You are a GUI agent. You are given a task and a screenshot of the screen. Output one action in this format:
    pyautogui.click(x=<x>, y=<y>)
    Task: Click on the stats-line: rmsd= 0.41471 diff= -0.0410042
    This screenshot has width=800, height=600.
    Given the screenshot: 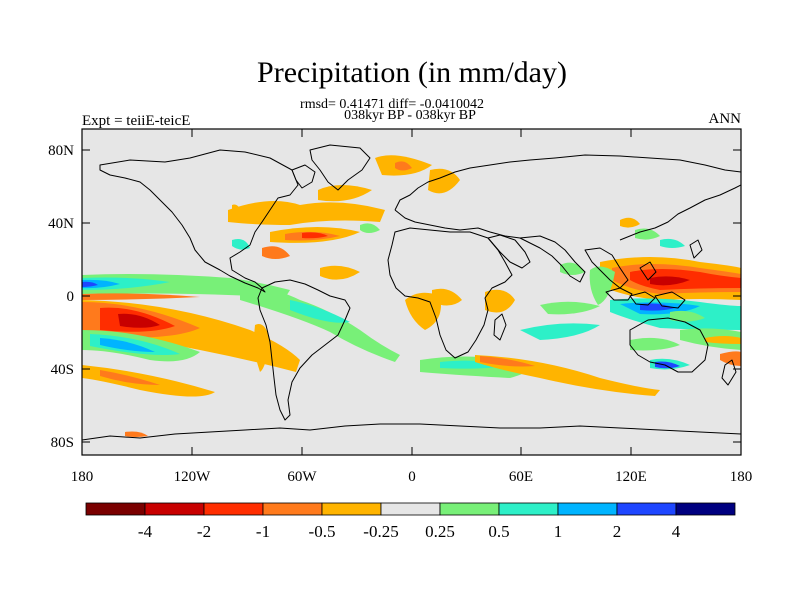 What is the action you would take?
    pyautogui.click(x=392, y=104)
    